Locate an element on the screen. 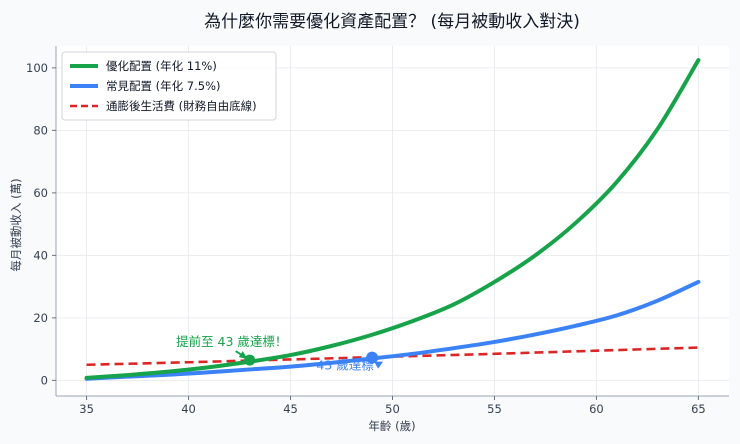  x-tick-label: 45 is located at coordinates (290, 409).